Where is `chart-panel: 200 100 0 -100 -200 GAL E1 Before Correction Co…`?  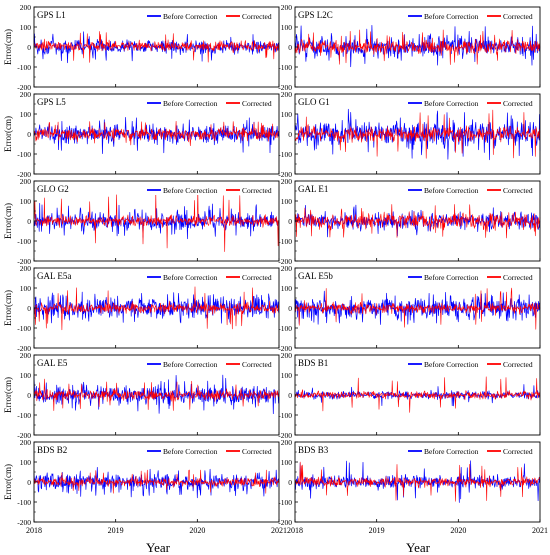 chart-panel: 200 100 0 -100 -200 GAL E1 Before Correction Co… is located at coordinates (409, 221).